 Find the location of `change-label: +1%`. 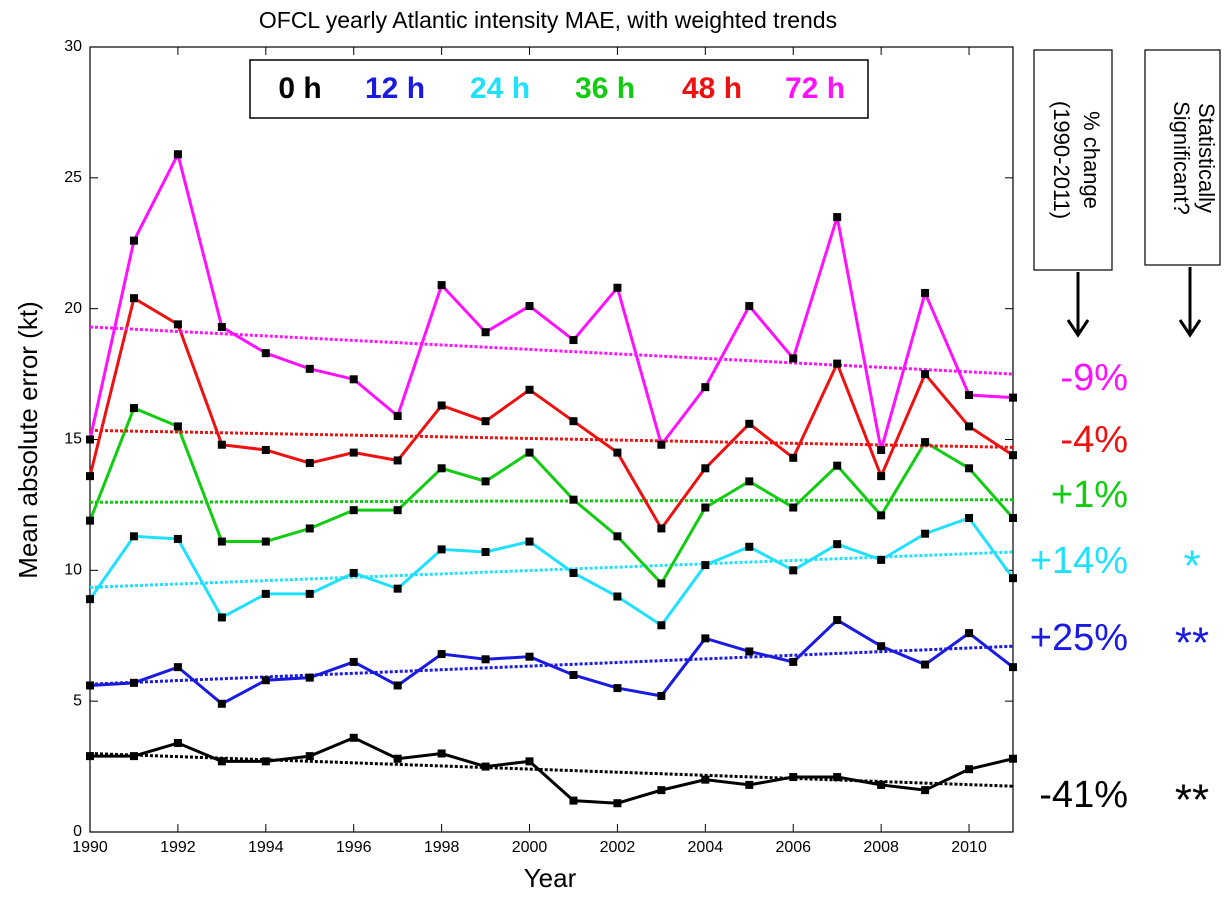

change-label: +1% is located at coordinates (1089, 495).